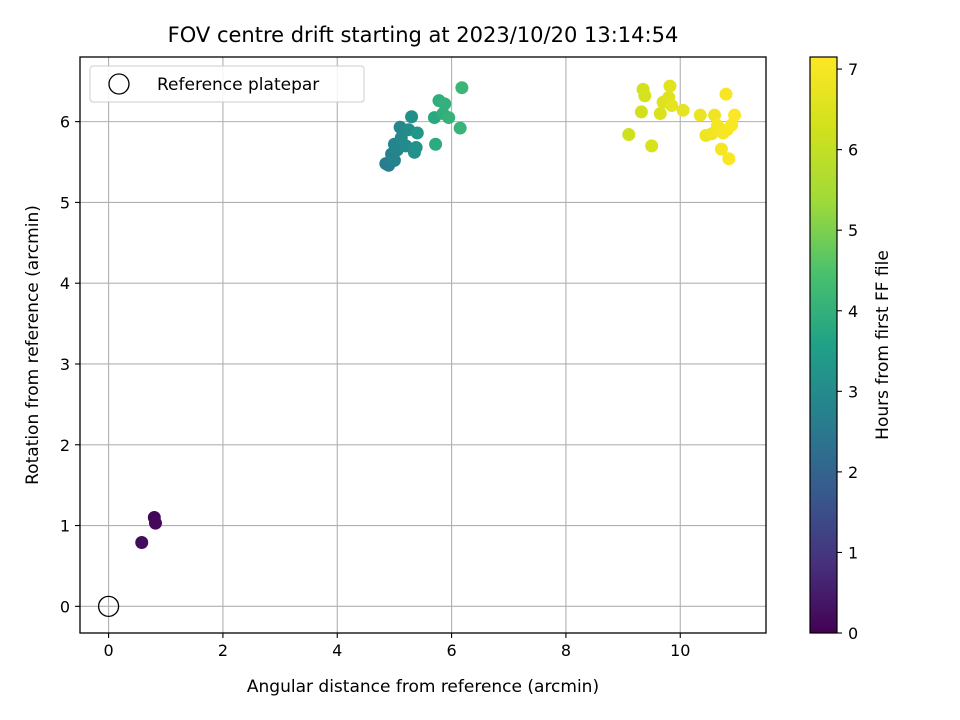  Describe the element at coordinates (853, 633) in the screenshot. I see `colorbar-tick-label: 0` at that location.